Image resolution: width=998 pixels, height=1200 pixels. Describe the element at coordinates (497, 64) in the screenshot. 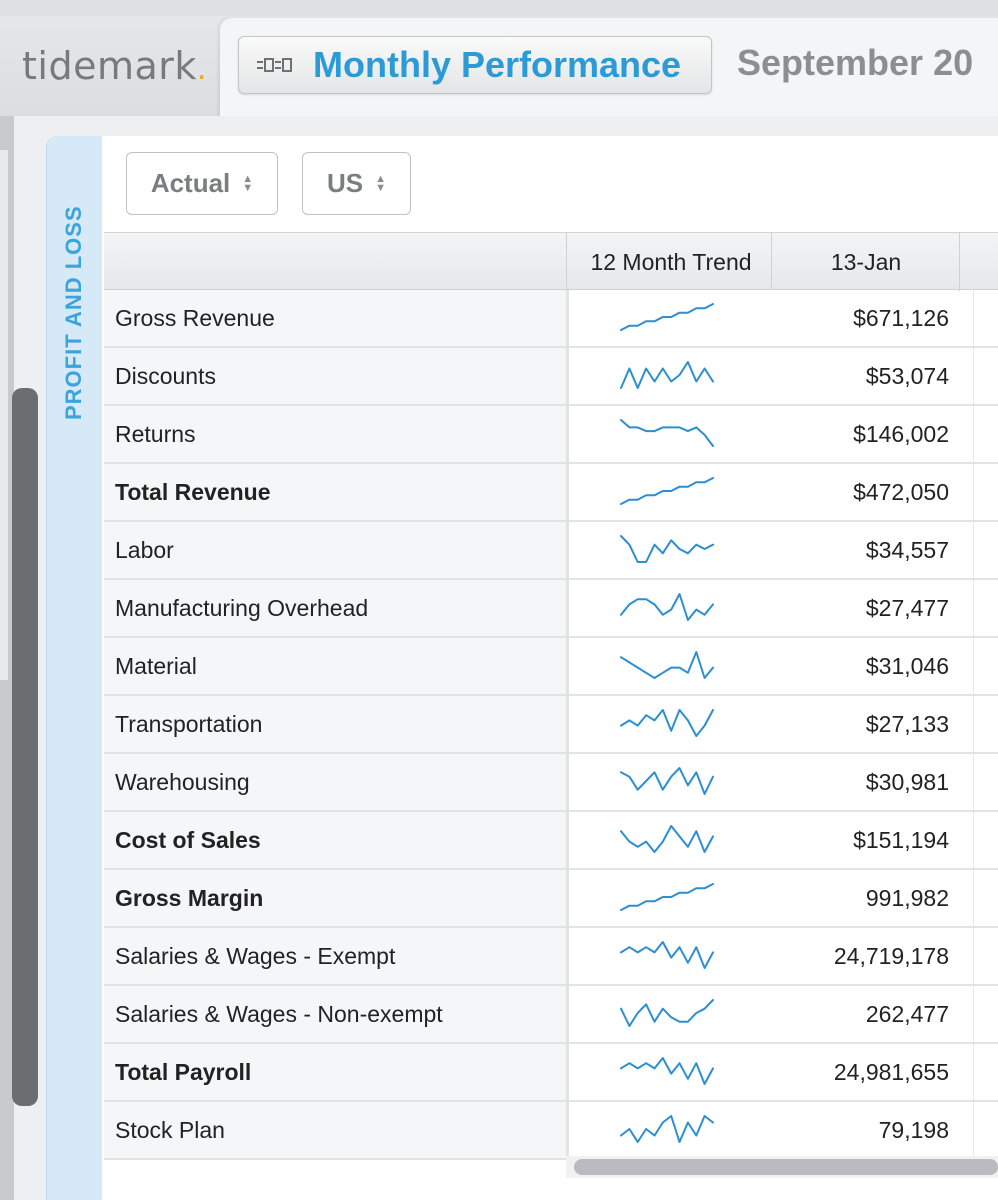

I see `report-title: Monthly Performance` at that location.